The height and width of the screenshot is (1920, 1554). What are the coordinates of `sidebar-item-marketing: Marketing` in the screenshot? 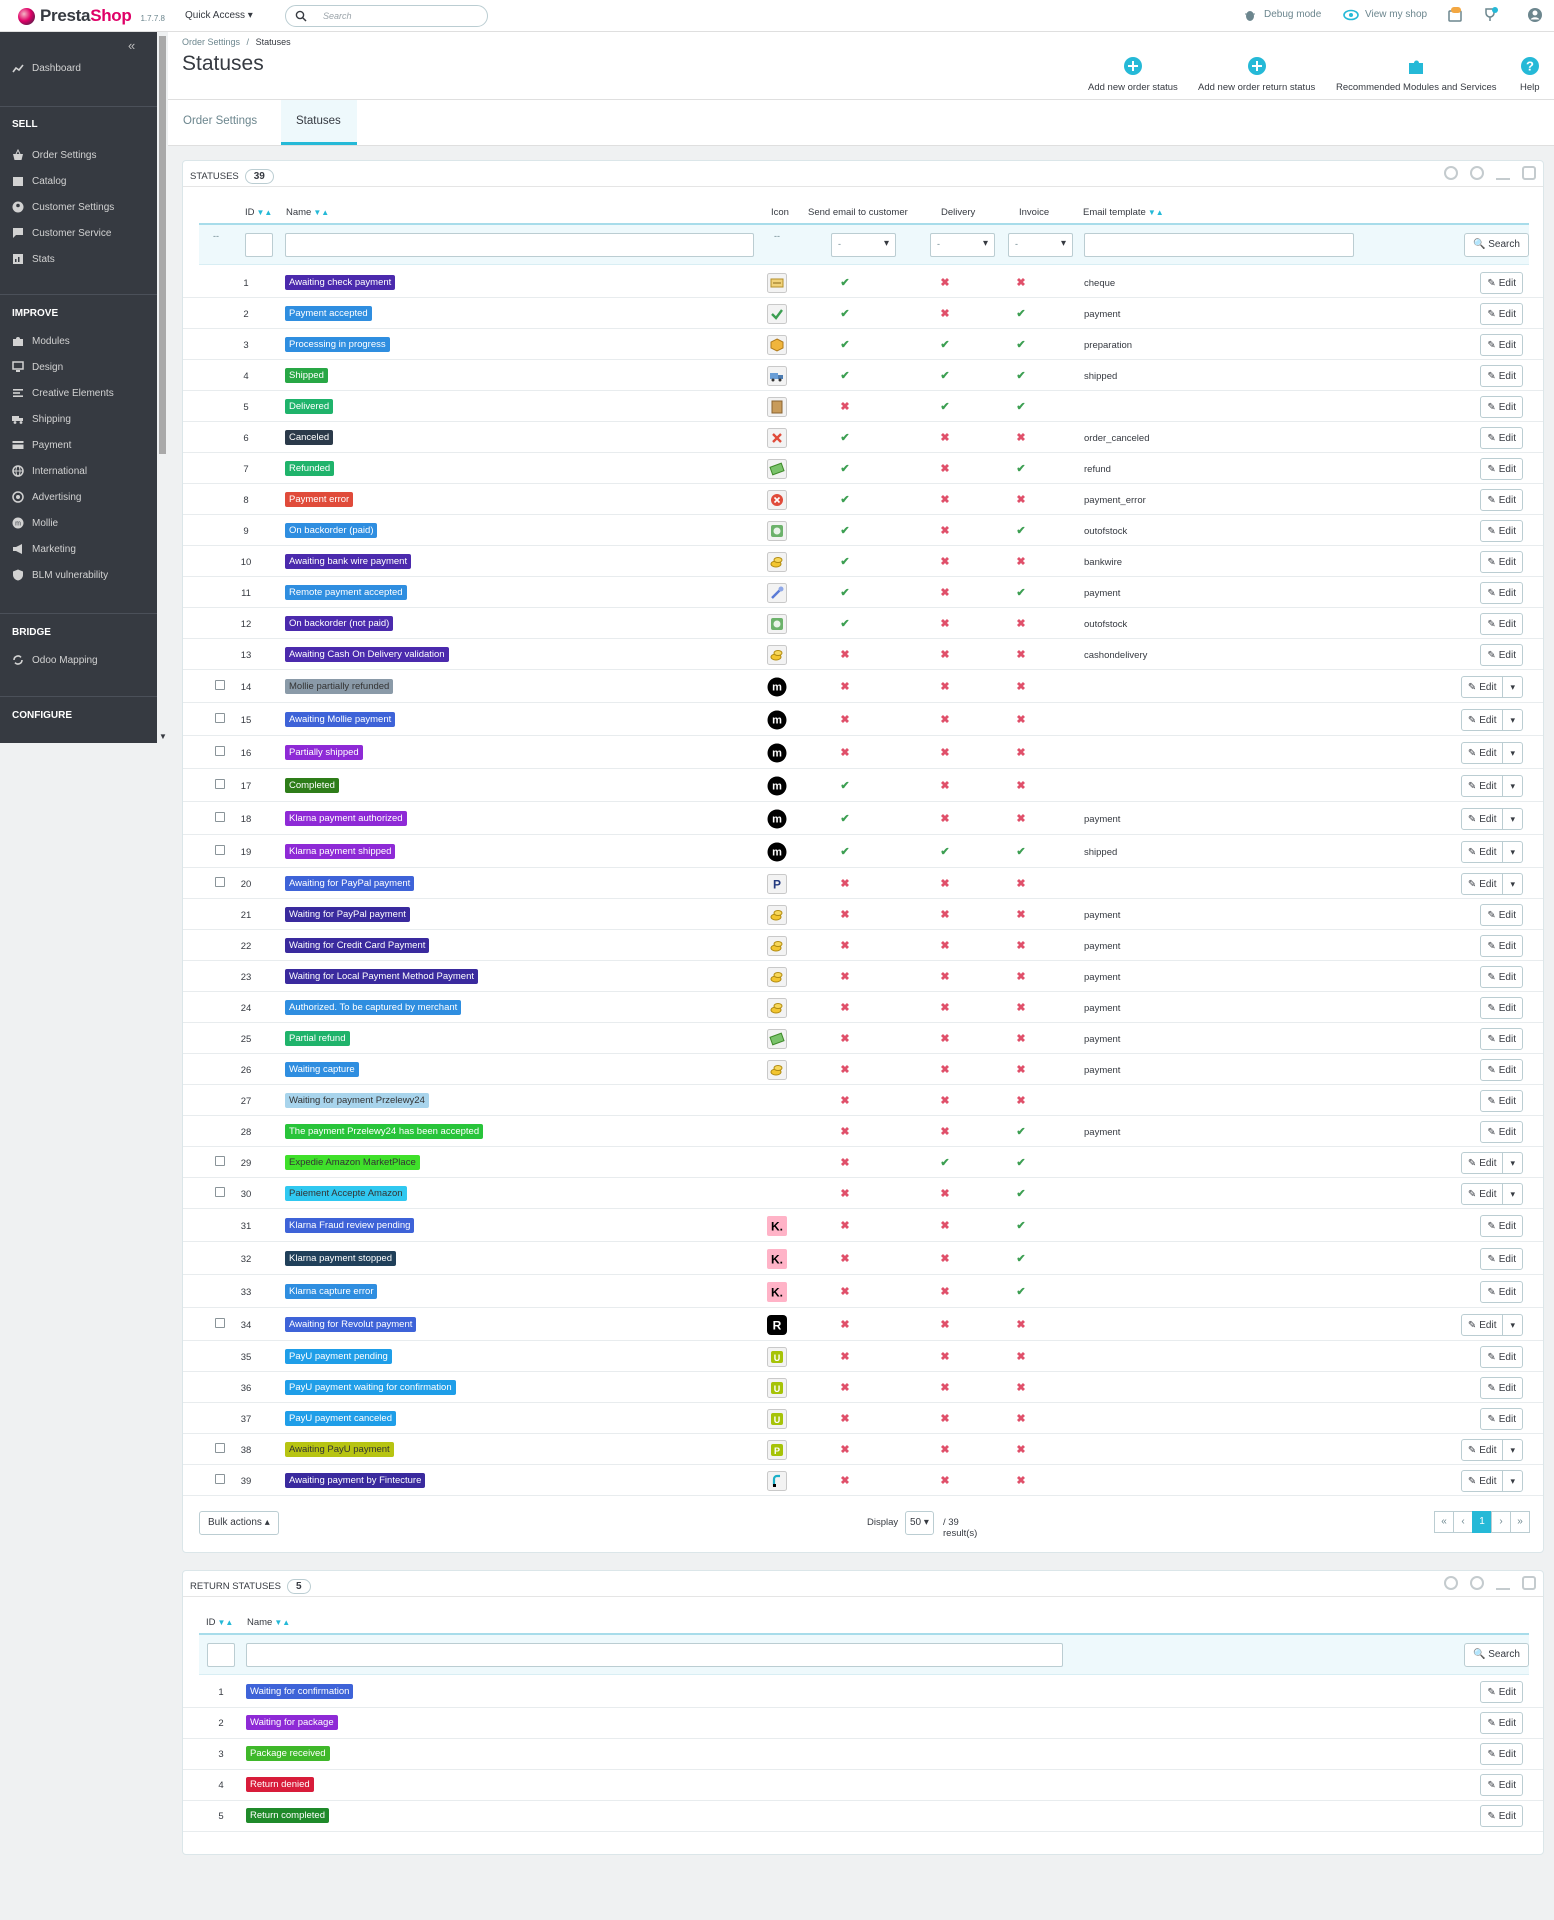 It's located at (44, 549).